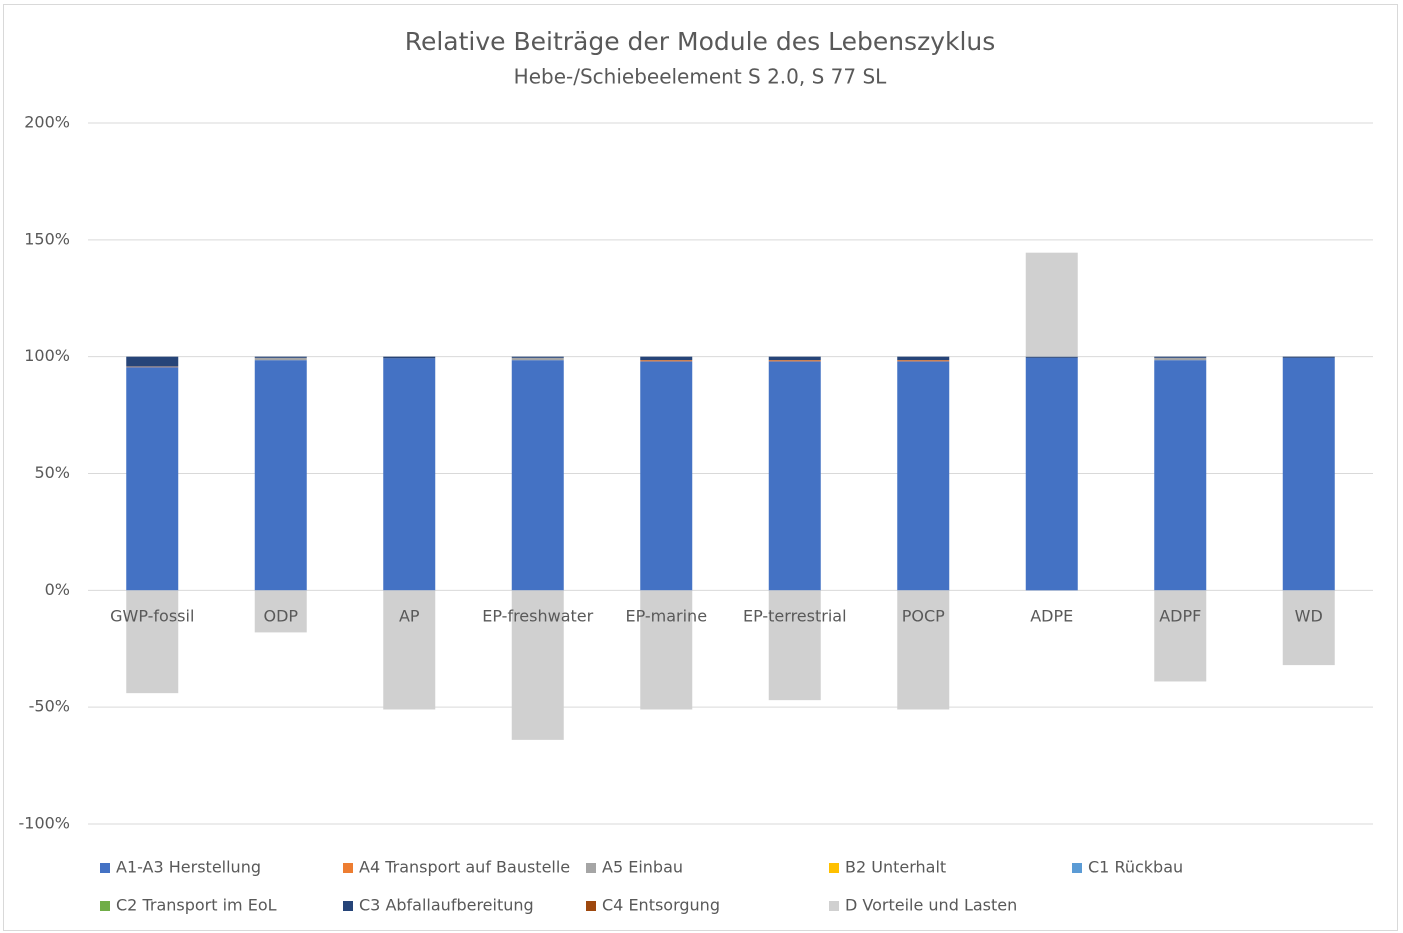  I want to click on x-tick-label: WD, so click(1309, 616).